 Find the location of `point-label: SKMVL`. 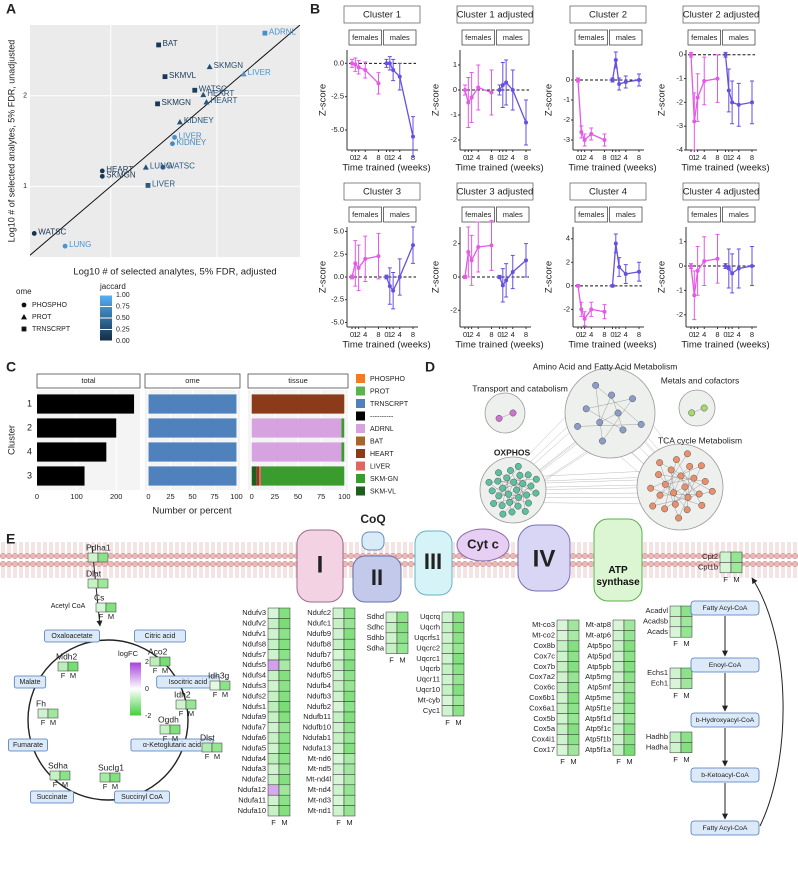

point-label: SKMVL is located at coordinates (183, 75).